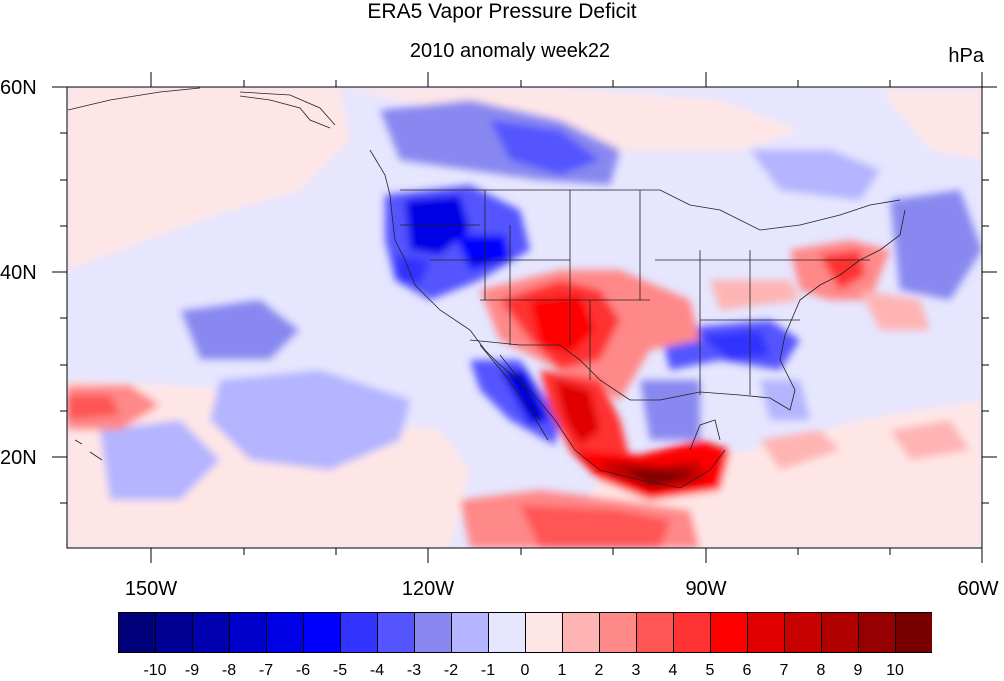  What do you see at coordinates (636, 670) in the screenshot?
I see `colorbar-tick-label: 3` at bounding box center [636, 670].